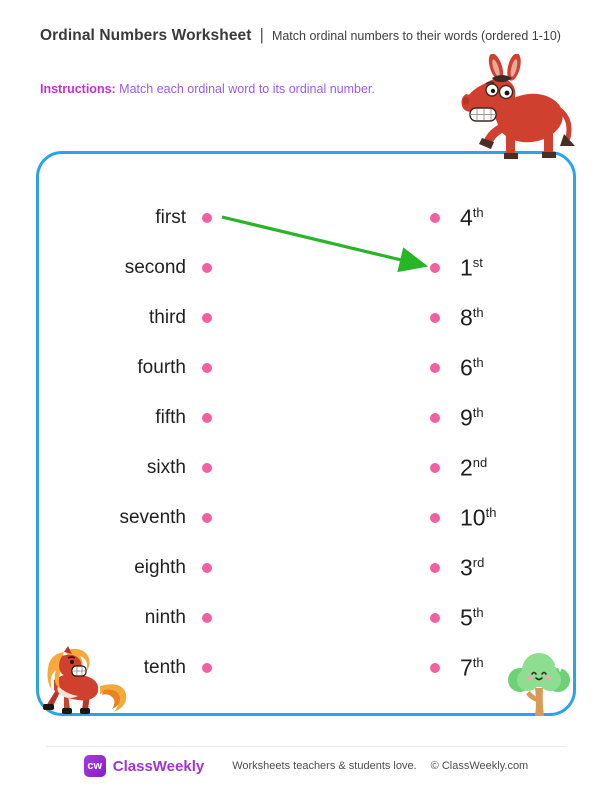 The width and height of the screenshot is (612, 792). What do you see at coordinates (472, 367) in the screenshot?
I see `ordinal-number: 6th` at bounding box center [472, 367].